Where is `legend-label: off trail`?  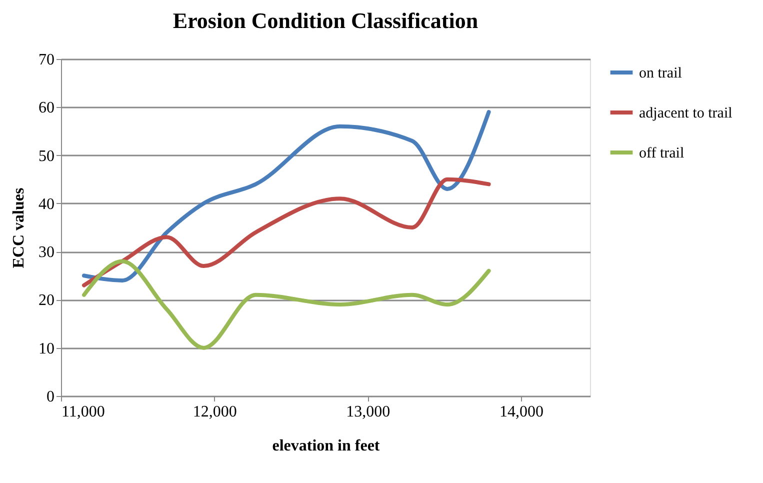
legend-label: off trail is located at coordinates (661, 154).